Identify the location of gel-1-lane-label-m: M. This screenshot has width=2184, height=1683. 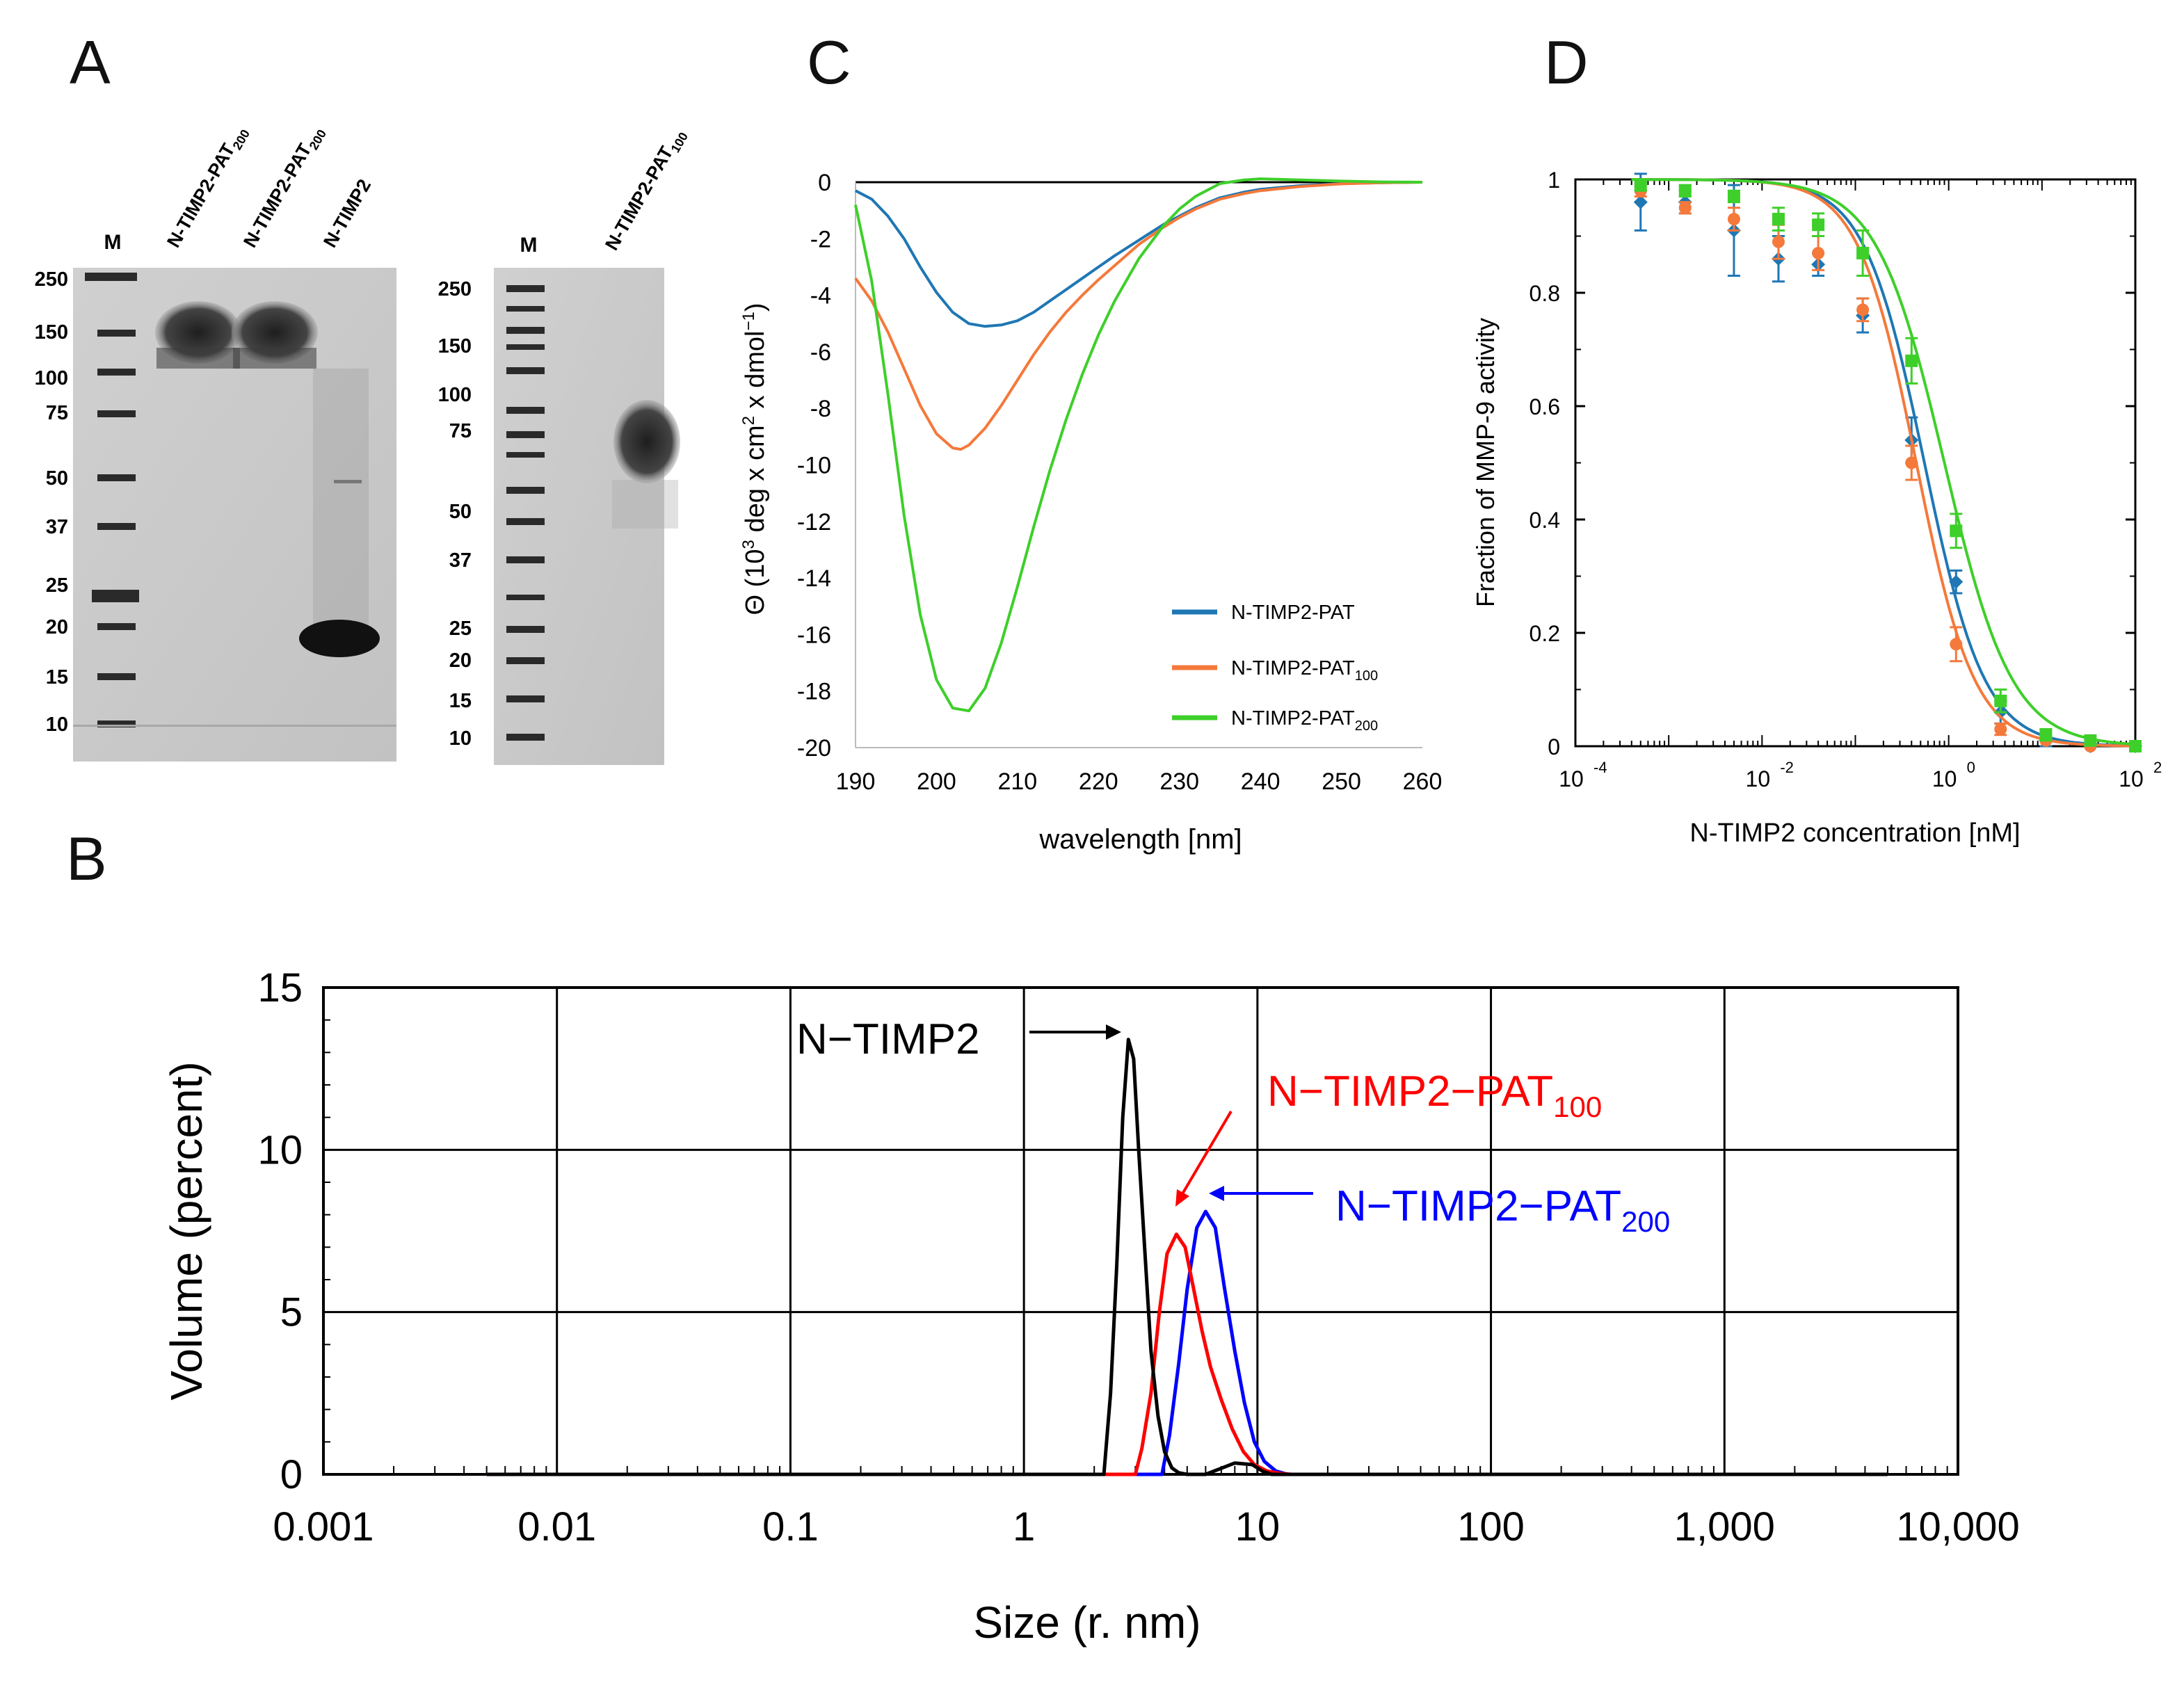
(113, 242).